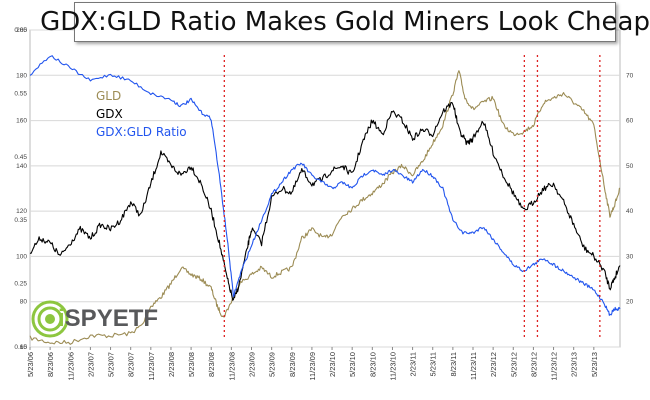 The image size is (650, 400). Describe the element at coordinates (332, 364) in the screenshot. I see `x-tick-label: 2/23/10` at that location.